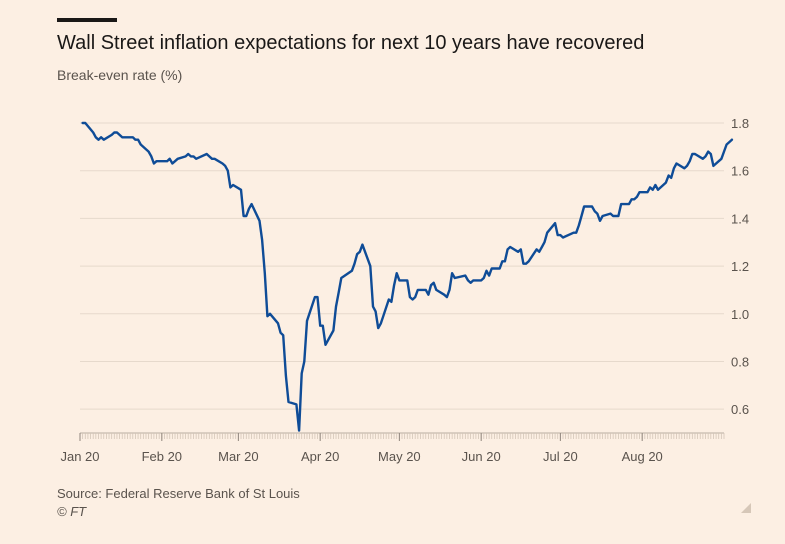  I want to click on title-accent-rule, so click(87, 20).